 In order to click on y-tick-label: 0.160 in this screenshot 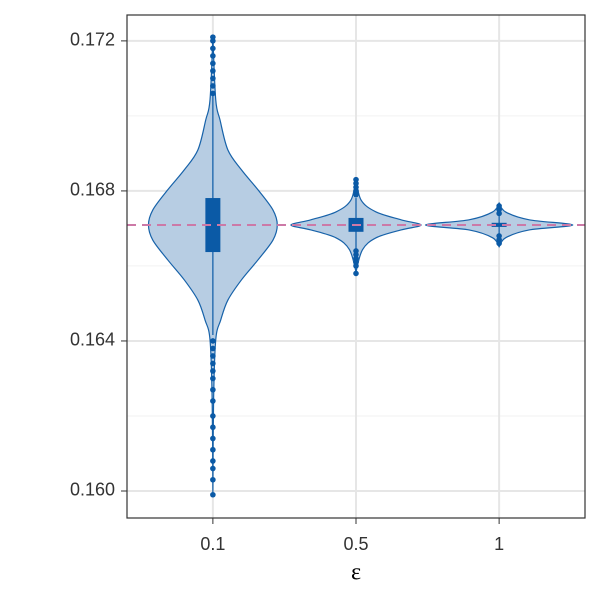, I will do `click(92, 490)`.